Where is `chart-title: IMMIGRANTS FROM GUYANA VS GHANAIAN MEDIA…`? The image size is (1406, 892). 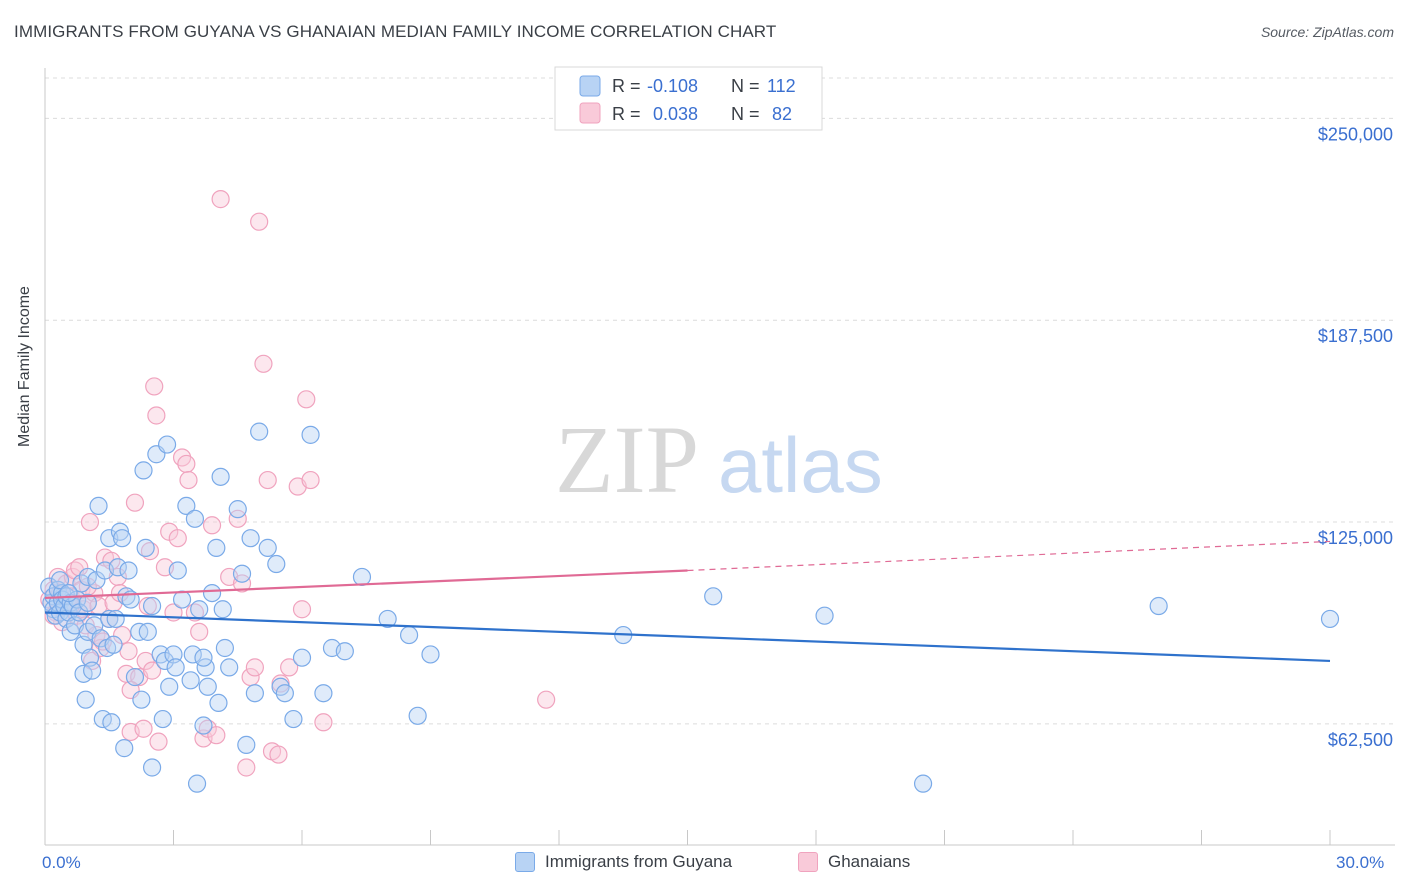
chart-title: IMMIGRANTS FROM GUYANA VS GHANAIAN MEDIA… is located at coordinates (395, 31).